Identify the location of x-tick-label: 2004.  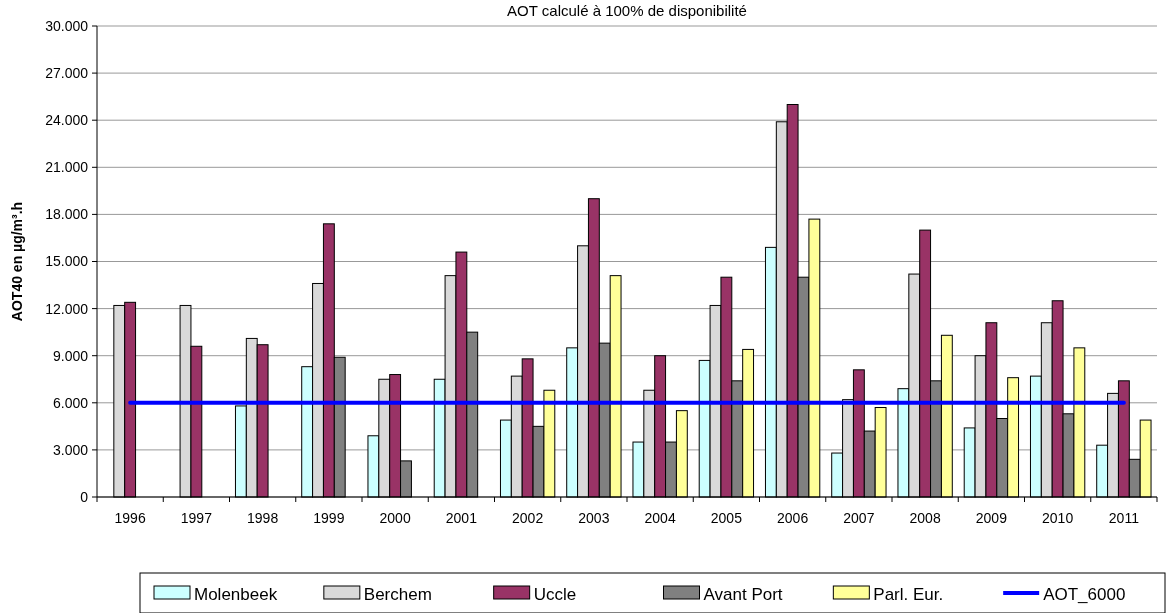
(660, 518).